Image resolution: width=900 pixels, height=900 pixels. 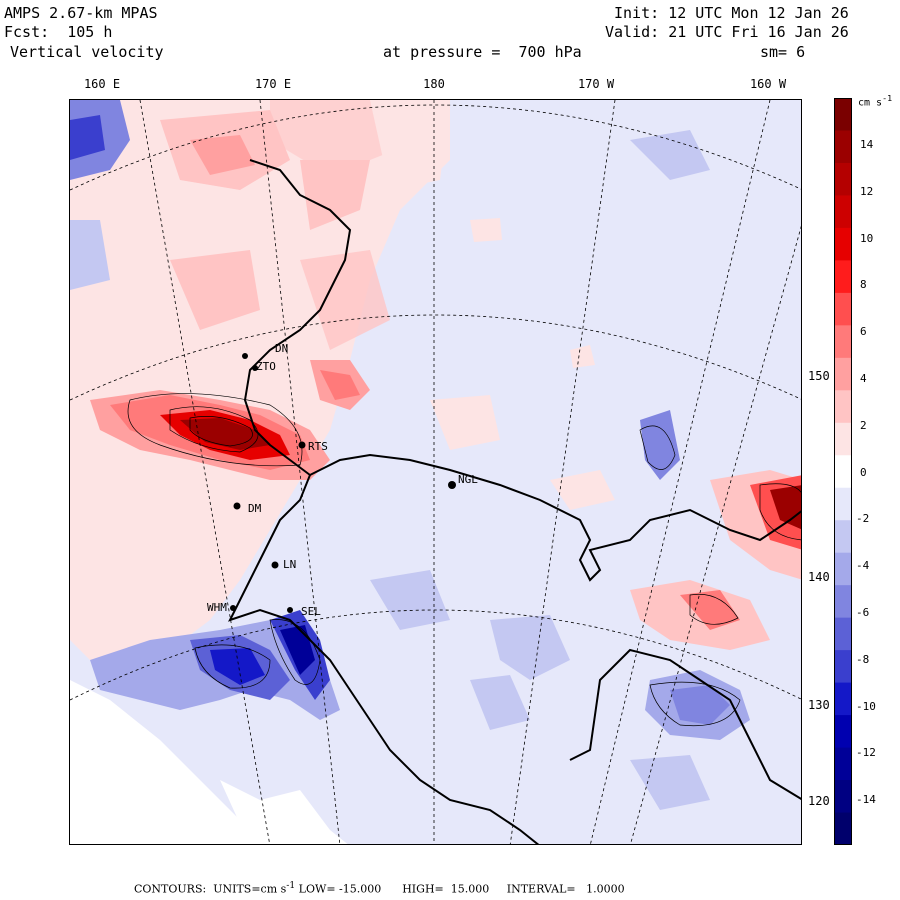 What do you see at coordinates (727, 32) in the screenshot?
I see `valid-time: Valid: 21 UTC Fri 16 Jan 26` at bounding box center [727, 32].